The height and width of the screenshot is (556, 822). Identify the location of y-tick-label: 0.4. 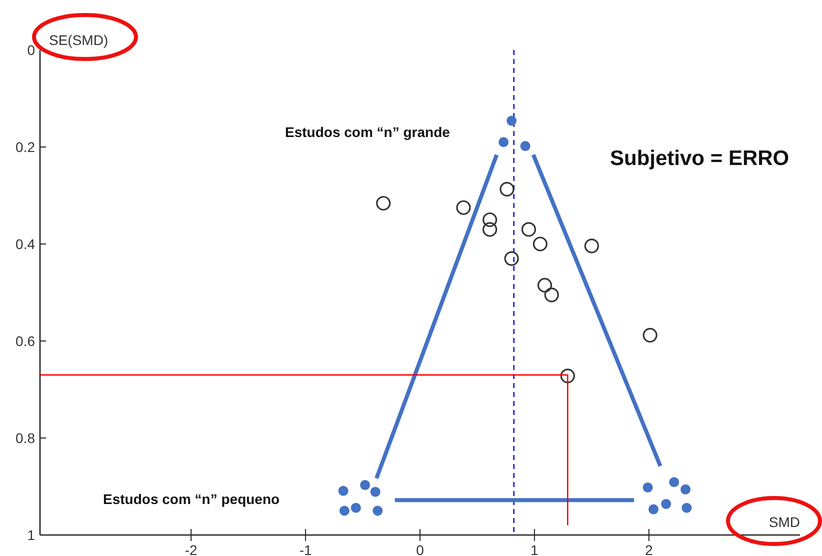
(26, 244).